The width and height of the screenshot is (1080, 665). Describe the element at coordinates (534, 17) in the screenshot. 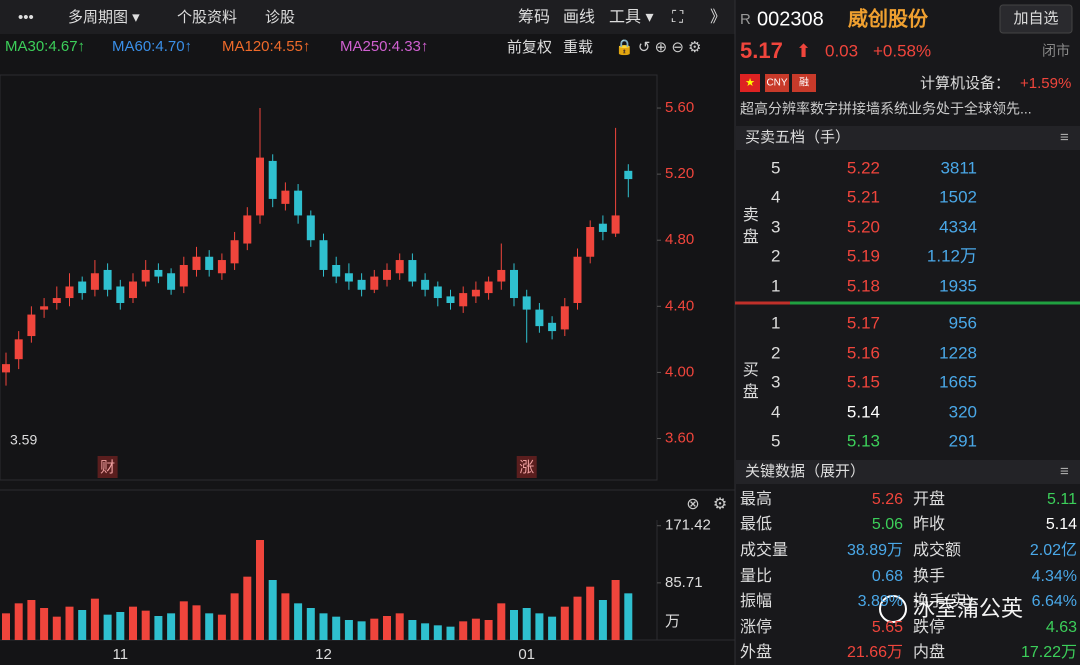

I see `toolbar-tool: 筹码` at that location.